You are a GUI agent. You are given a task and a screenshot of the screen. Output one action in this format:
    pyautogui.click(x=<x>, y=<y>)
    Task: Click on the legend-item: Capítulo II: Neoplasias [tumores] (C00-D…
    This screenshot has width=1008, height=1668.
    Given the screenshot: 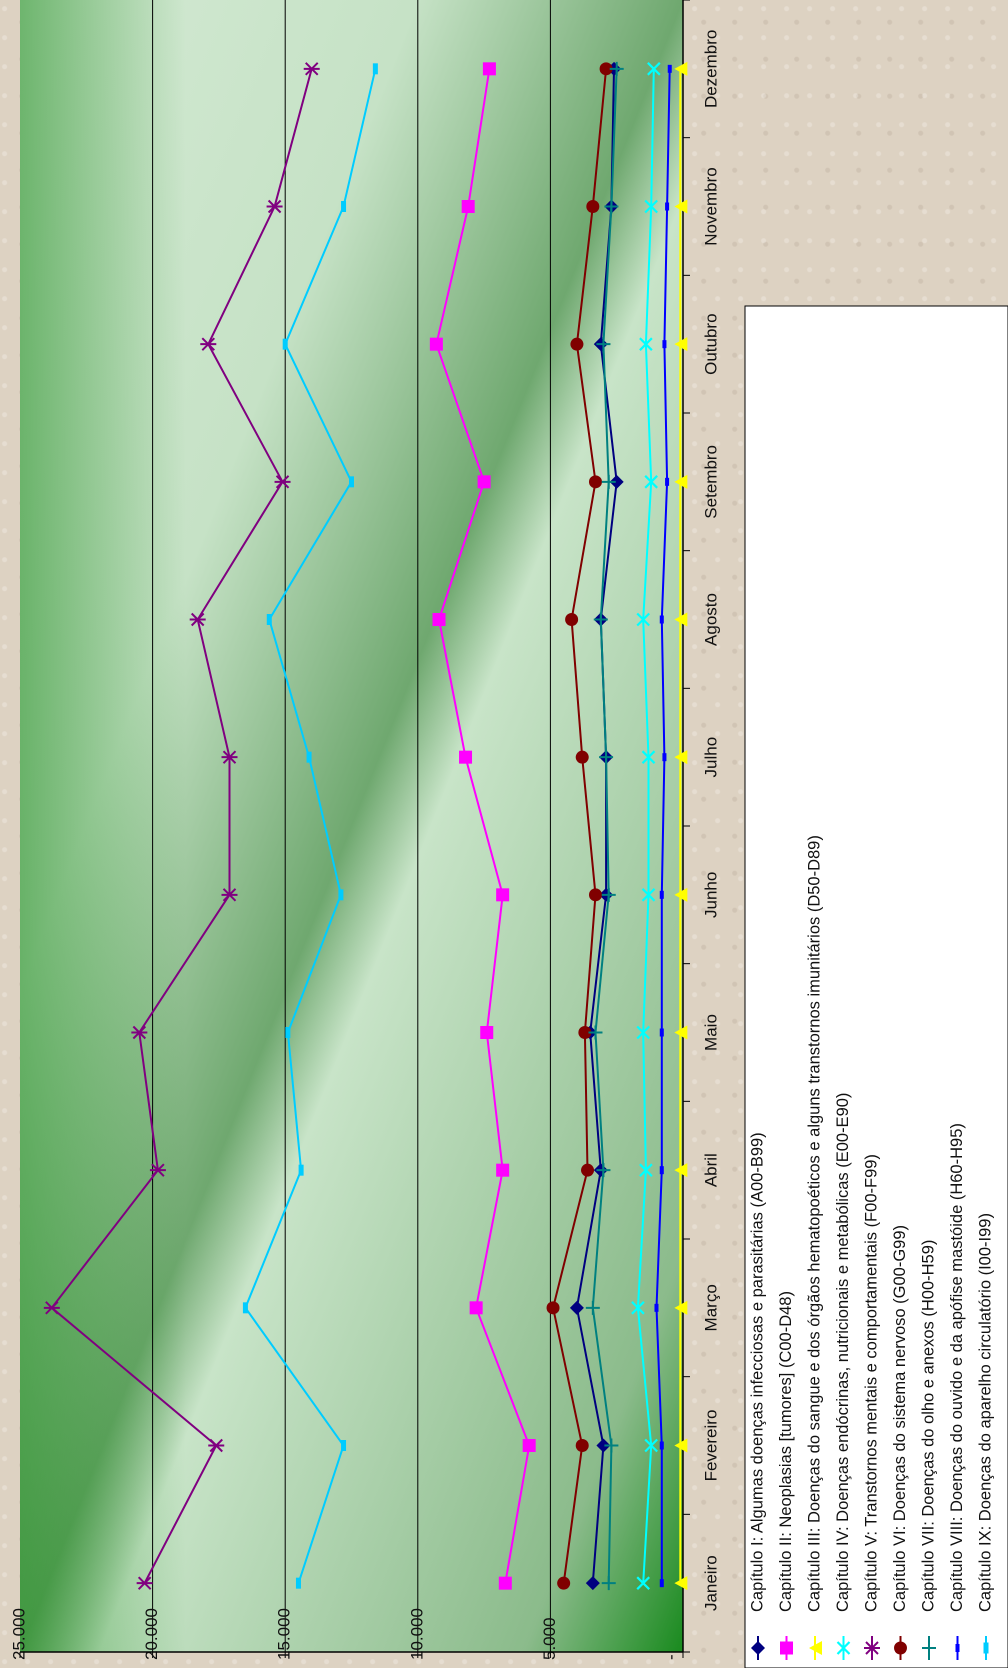 What is the action you would take?
    pyautogui.click(x=786, y=1475)
    